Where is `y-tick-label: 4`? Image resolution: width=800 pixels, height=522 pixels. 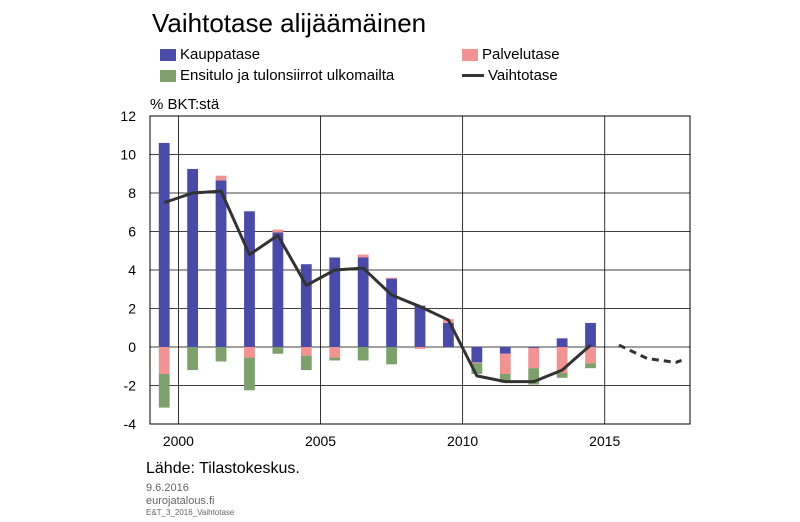
y-tick-label: 4 is located at coordinates (132, 270).